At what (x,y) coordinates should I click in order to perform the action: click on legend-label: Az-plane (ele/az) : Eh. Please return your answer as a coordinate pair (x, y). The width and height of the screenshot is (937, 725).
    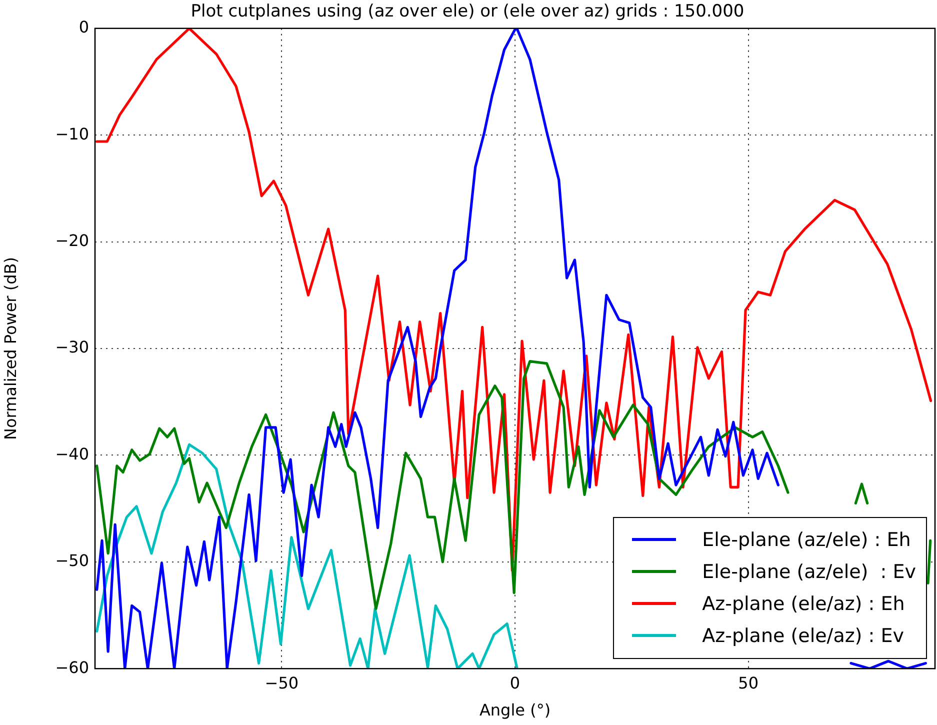
    Looking at the image, I should click on (803, 604).